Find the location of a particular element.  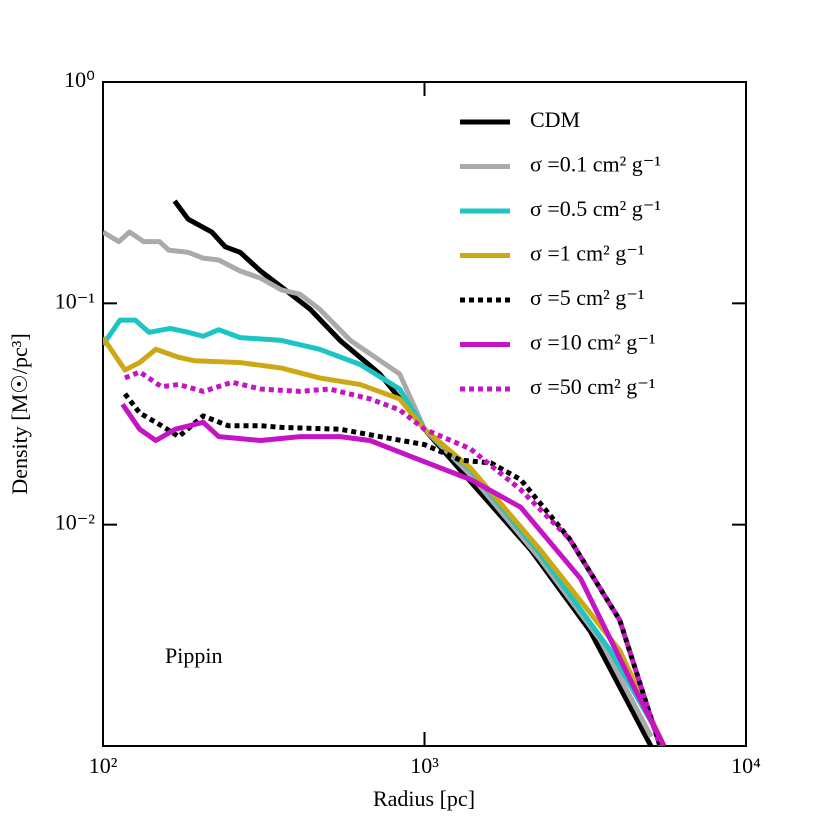

x-axis-label: Radius [pc] is located at coordinates (424, 798).